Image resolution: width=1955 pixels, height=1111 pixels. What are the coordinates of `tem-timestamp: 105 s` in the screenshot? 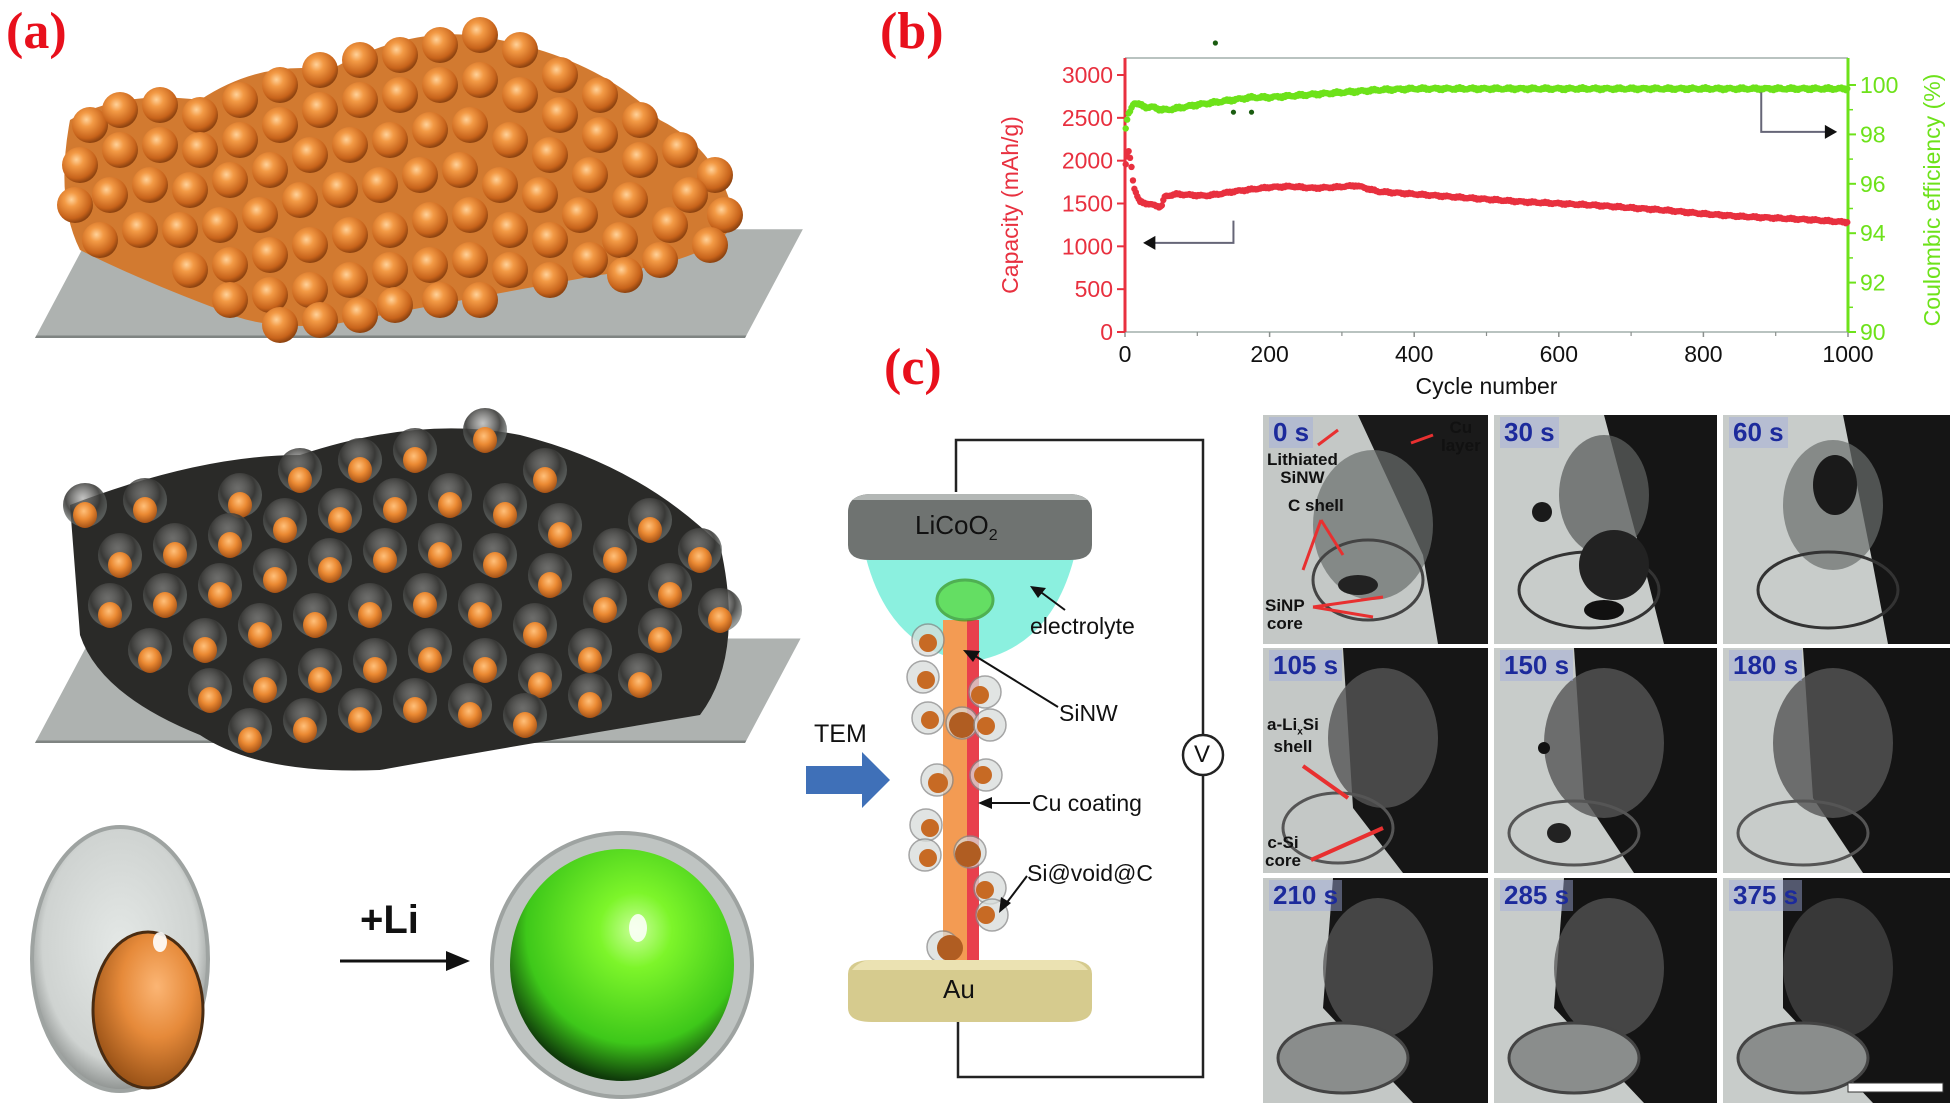 It's located at (1306, 665).